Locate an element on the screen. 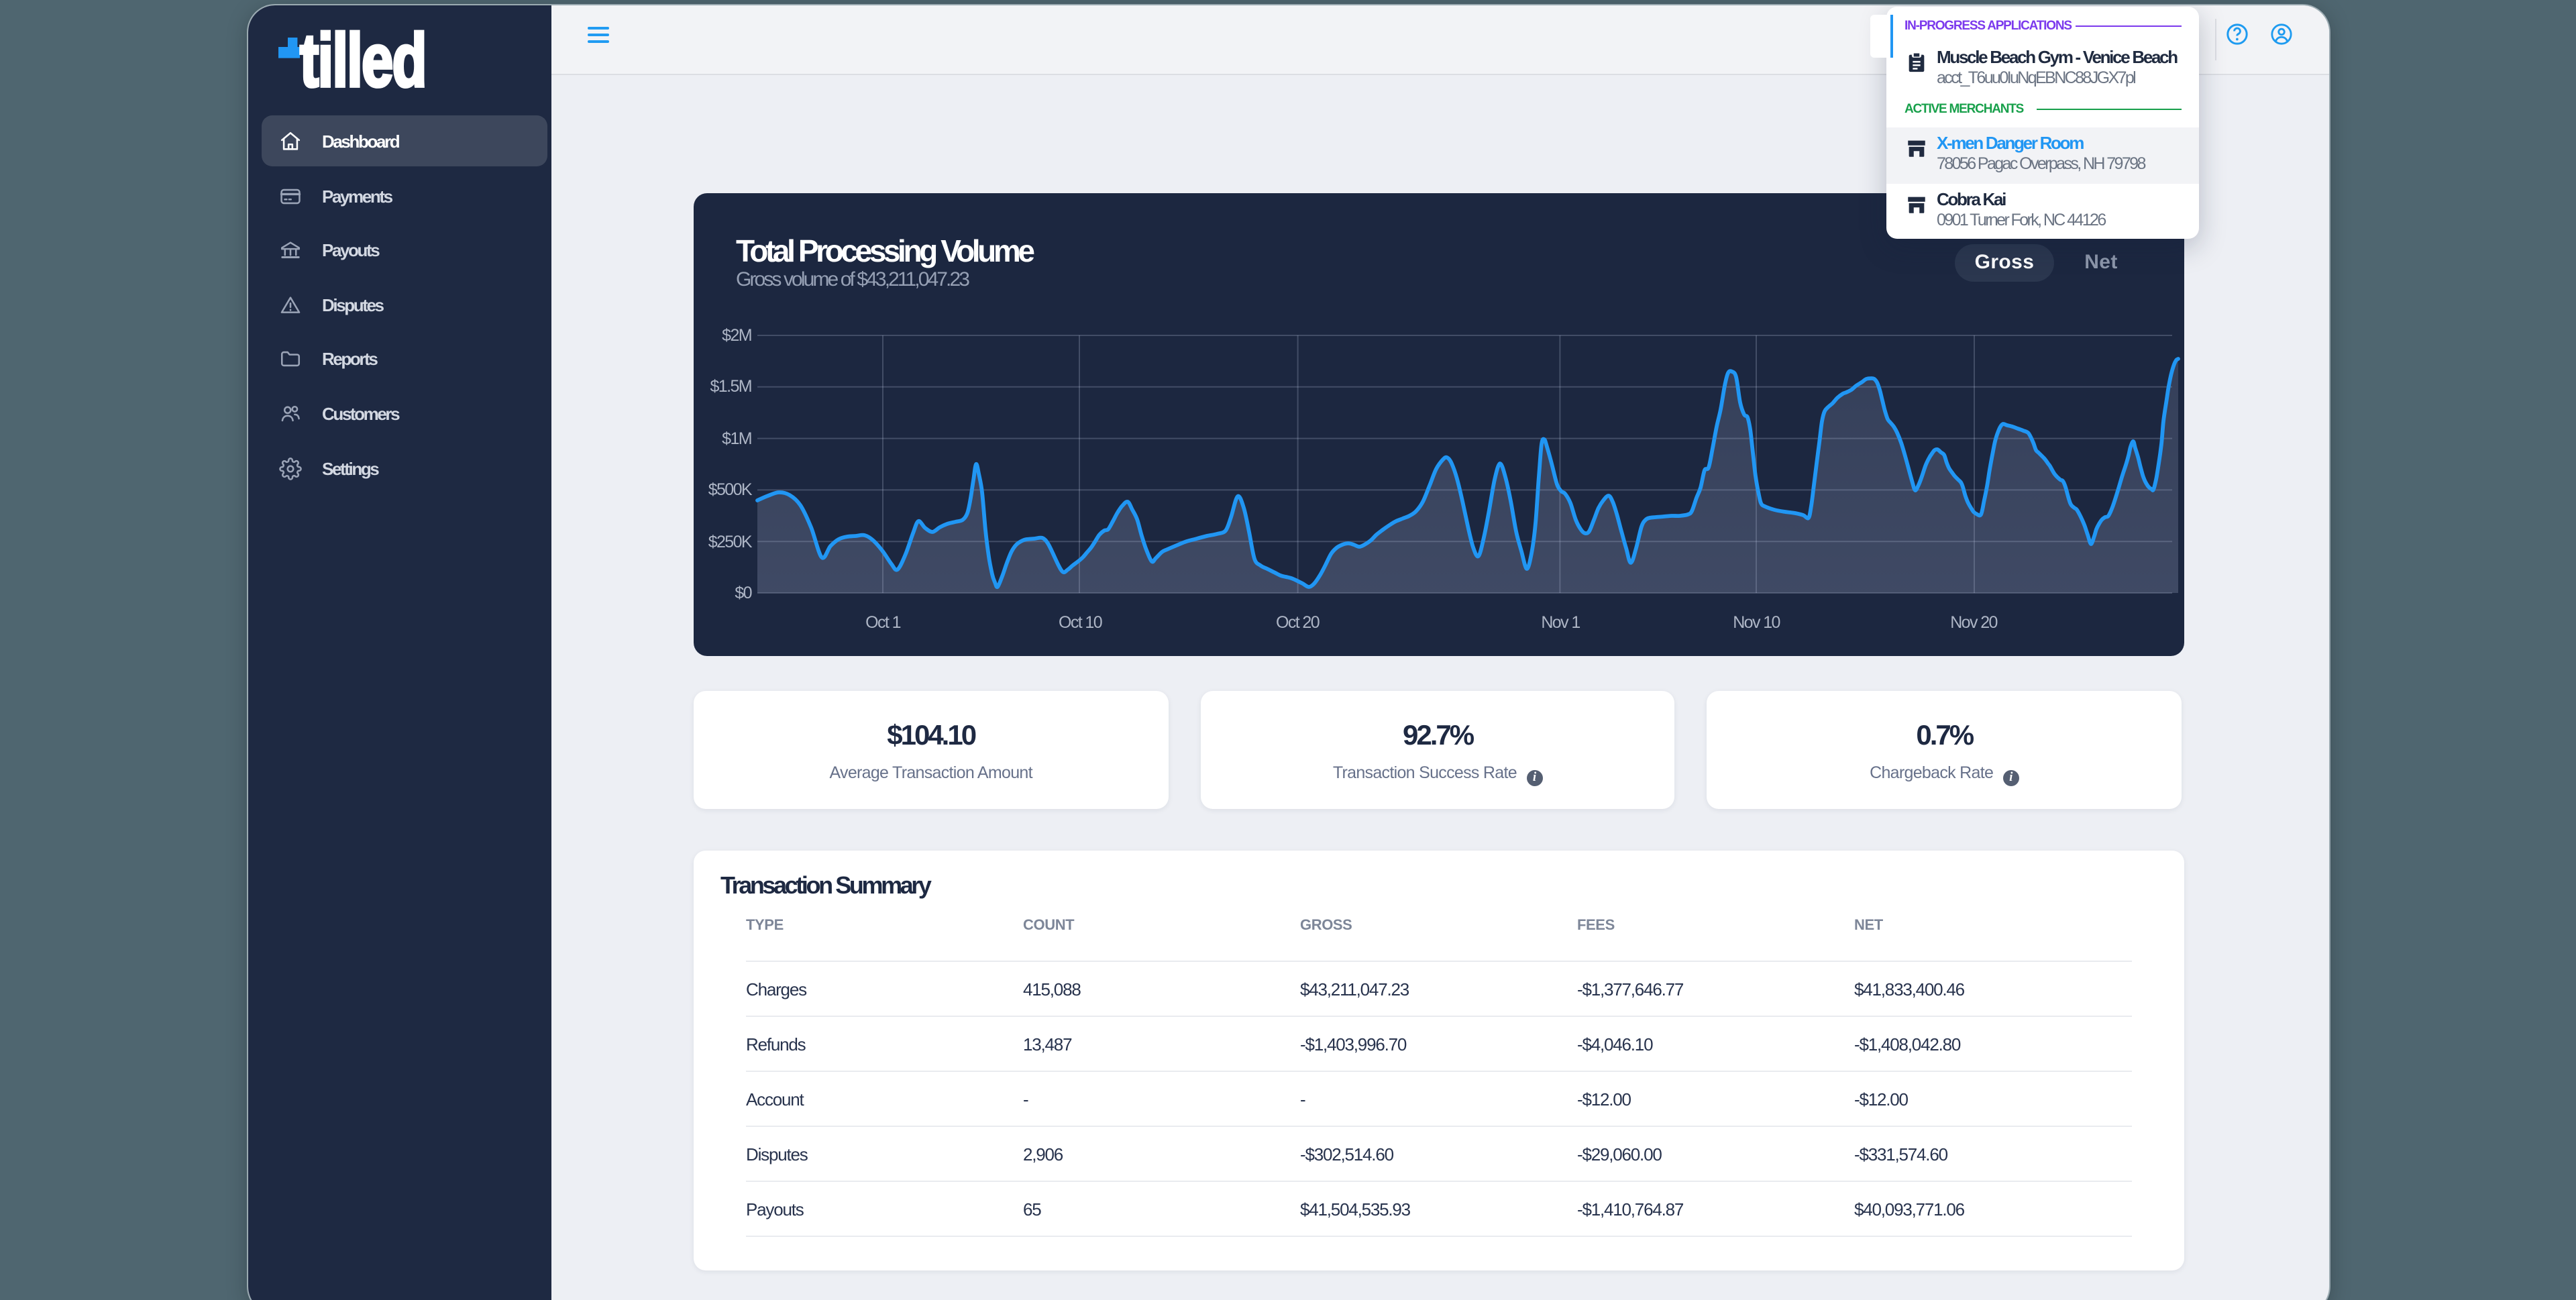  svg-text: tilled is located at coordinates (363, 62).